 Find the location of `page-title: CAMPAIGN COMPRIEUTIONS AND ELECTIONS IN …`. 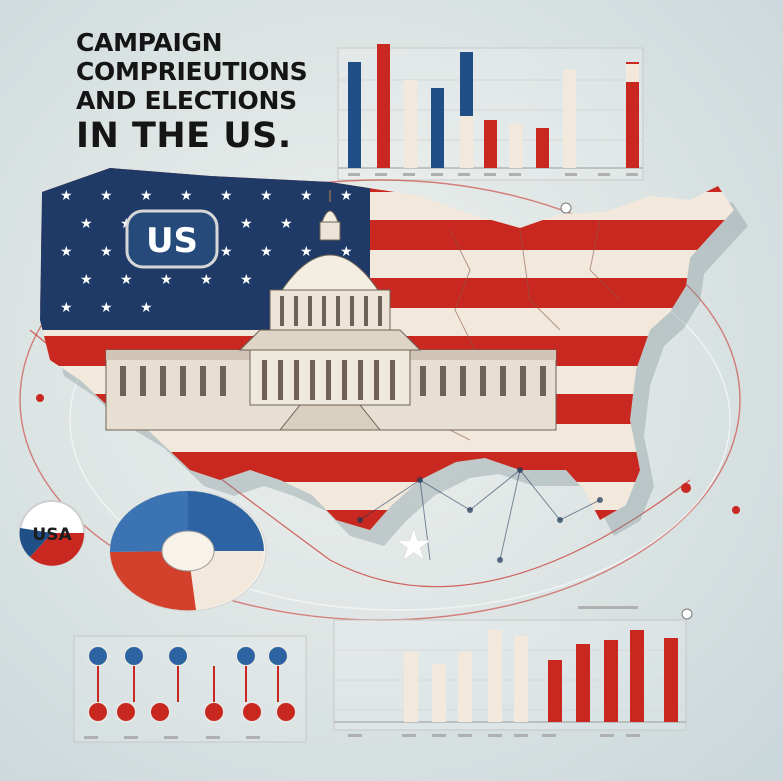

page-title: CAMPAIGN COMPRIEUTIONS AND ELECTIONS IN … is located at coordinates (221, 92).